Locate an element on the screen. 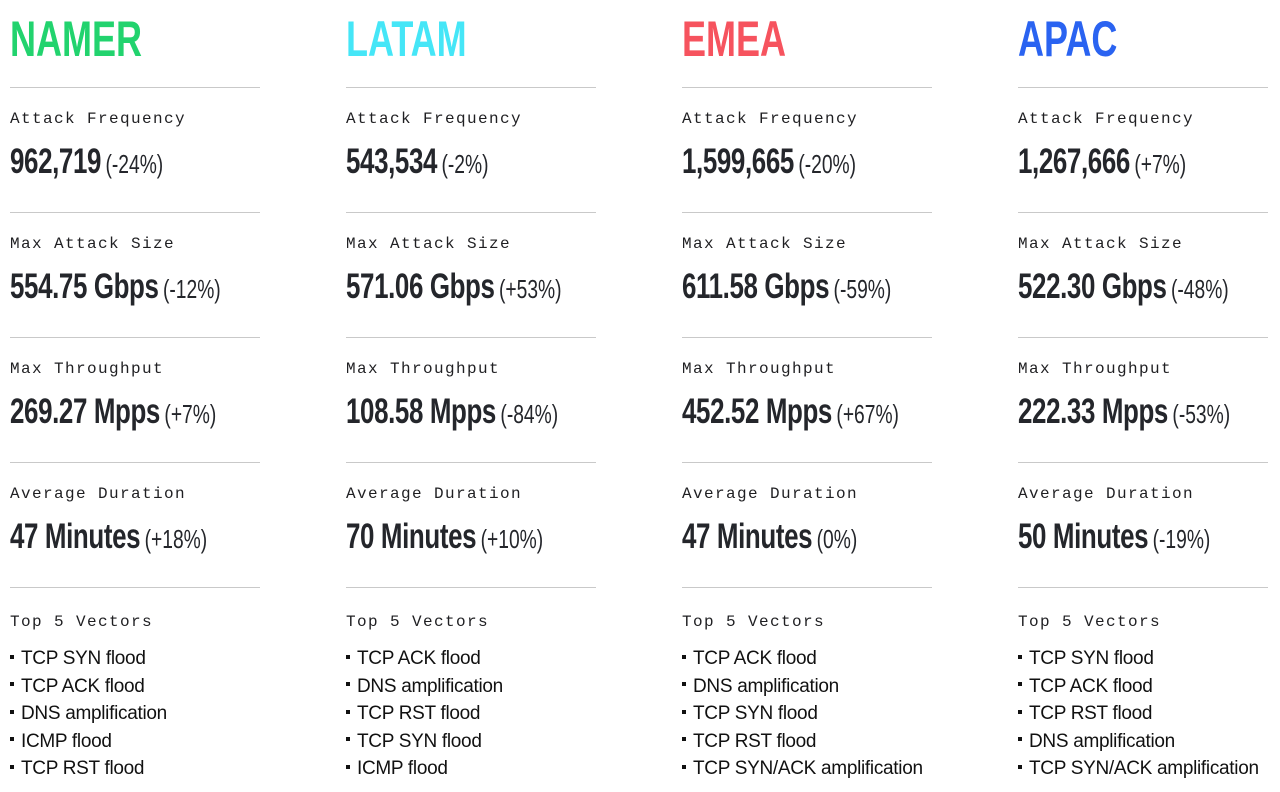 Image resolution: width=1280 pixels, height=792 pixels. vector-item: TCP SYN/ACK amplification is located at coordinates (1138, 769).